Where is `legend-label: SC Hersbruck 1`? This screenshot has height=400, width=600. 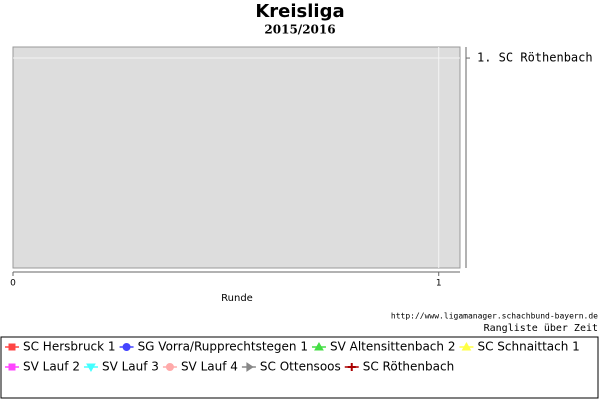
legend-label: SC Hersbruck 1 is located at coordinates (69, 347).